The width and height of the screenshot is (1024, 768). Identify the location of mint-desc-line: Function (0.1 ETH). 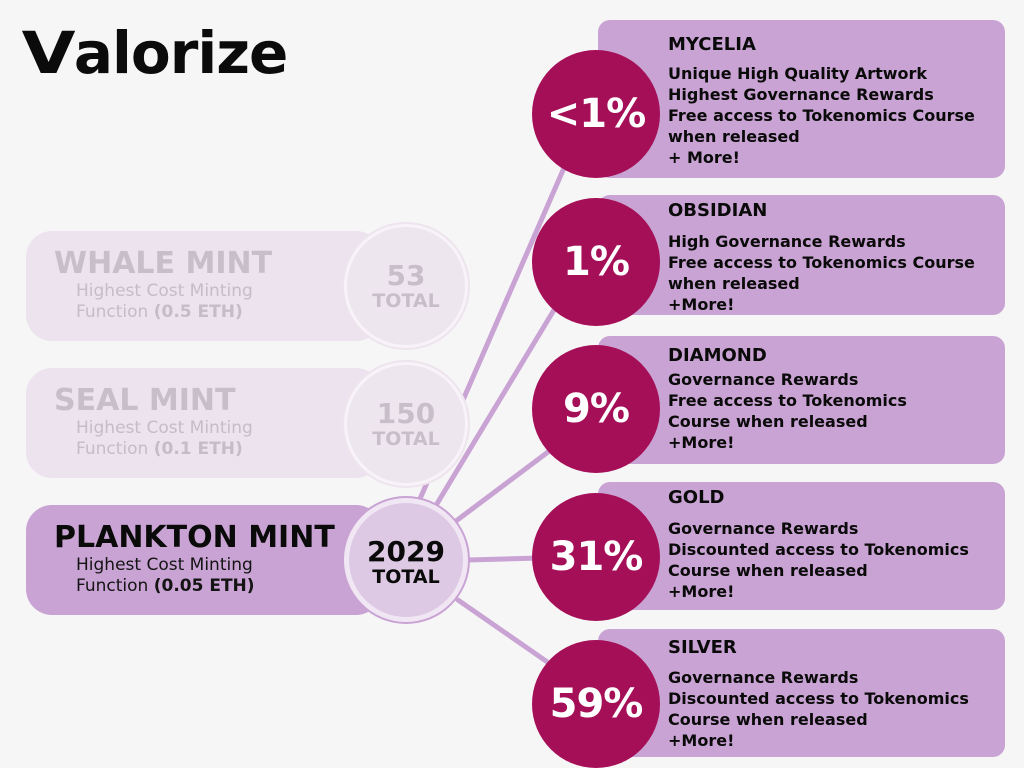
(229, 449).